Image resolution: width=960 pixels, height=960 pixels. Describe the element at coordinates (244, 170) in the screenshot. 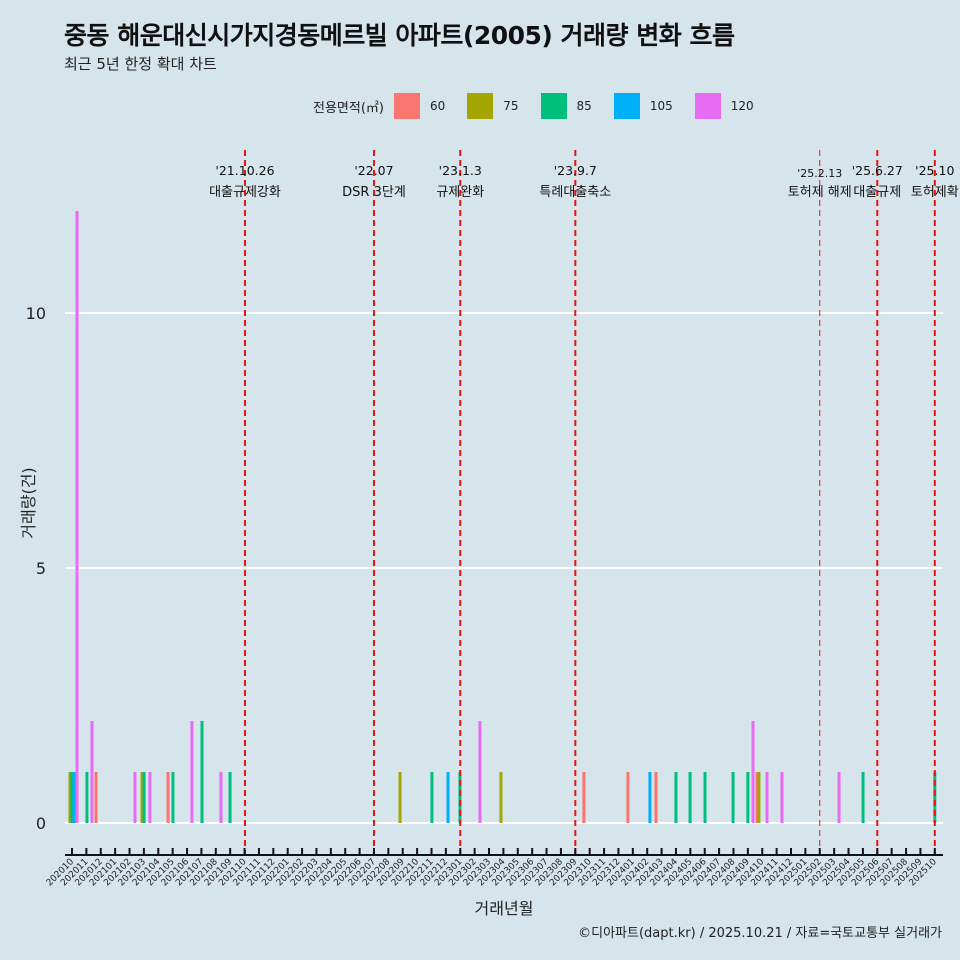

I see `event-date: '21.10.26` at that location.